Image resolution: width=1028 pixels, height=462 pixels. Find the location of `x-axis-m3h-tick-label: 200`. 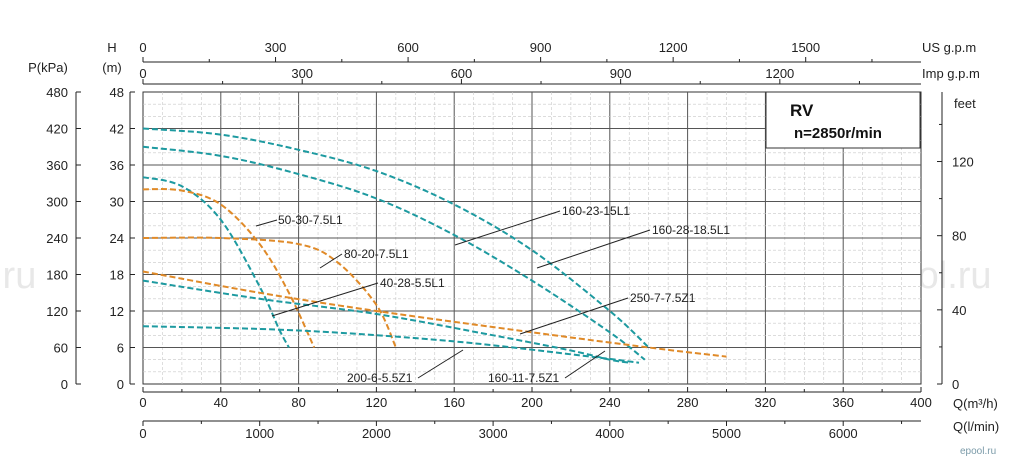

x-axis-m3h-tick-label: 200 is located at coordinates (532, 402).